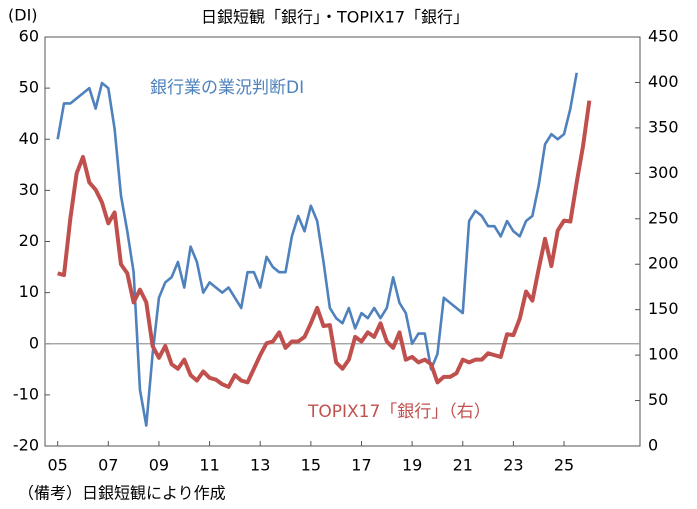  What do you see at coordinates (29, 36) in the screenshot?
I see `y-tick-label: 60` at bounding box center [29, 36].